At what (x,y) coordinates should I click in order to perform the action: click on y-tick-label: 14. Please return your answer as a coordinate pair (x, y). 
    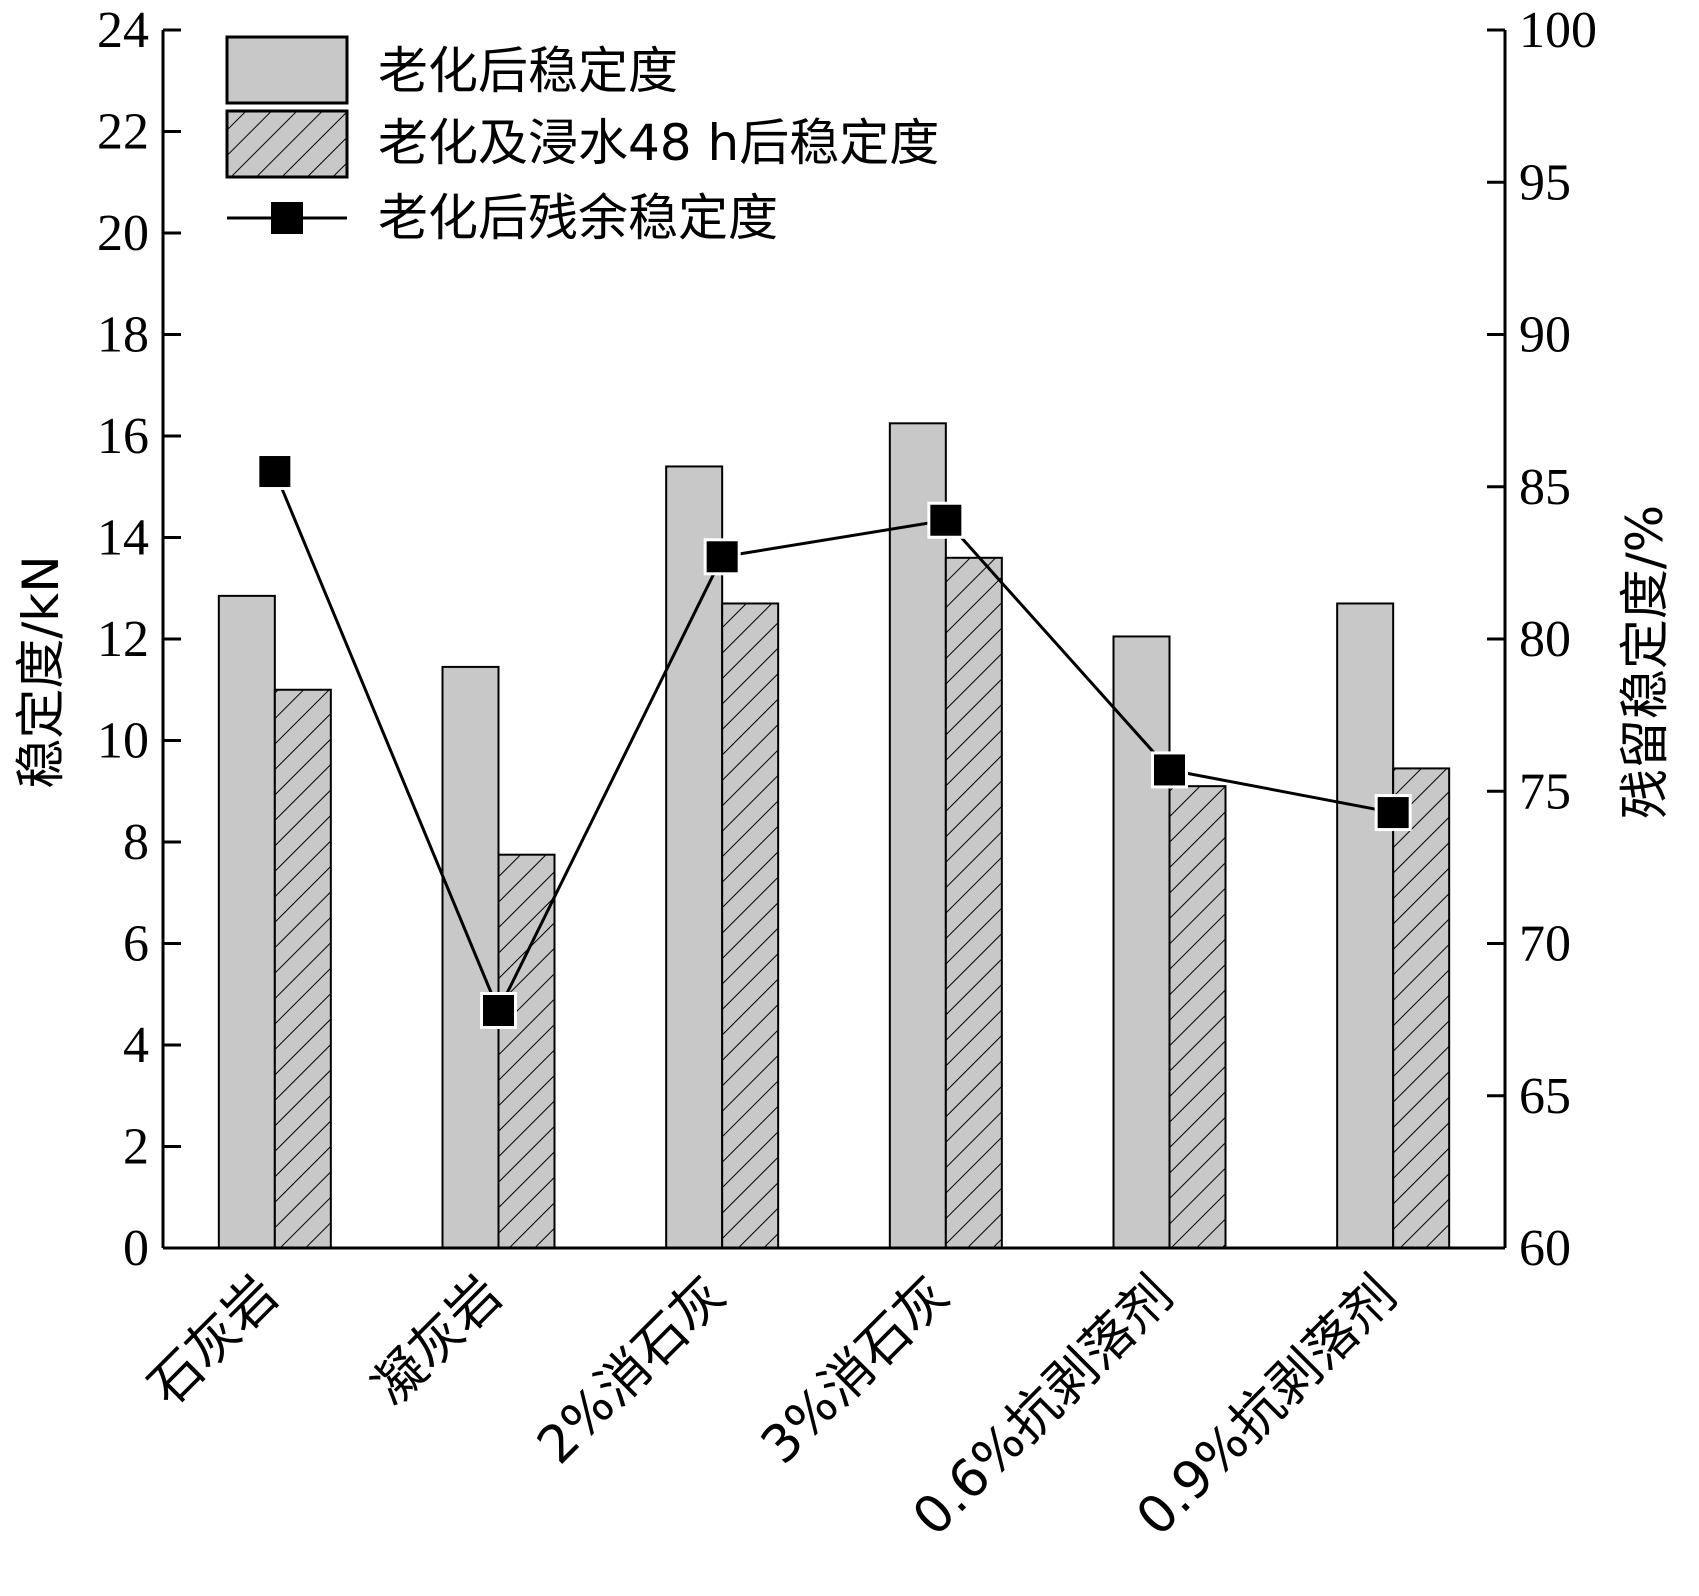
    Looking at the image, I should click on (123, 538).